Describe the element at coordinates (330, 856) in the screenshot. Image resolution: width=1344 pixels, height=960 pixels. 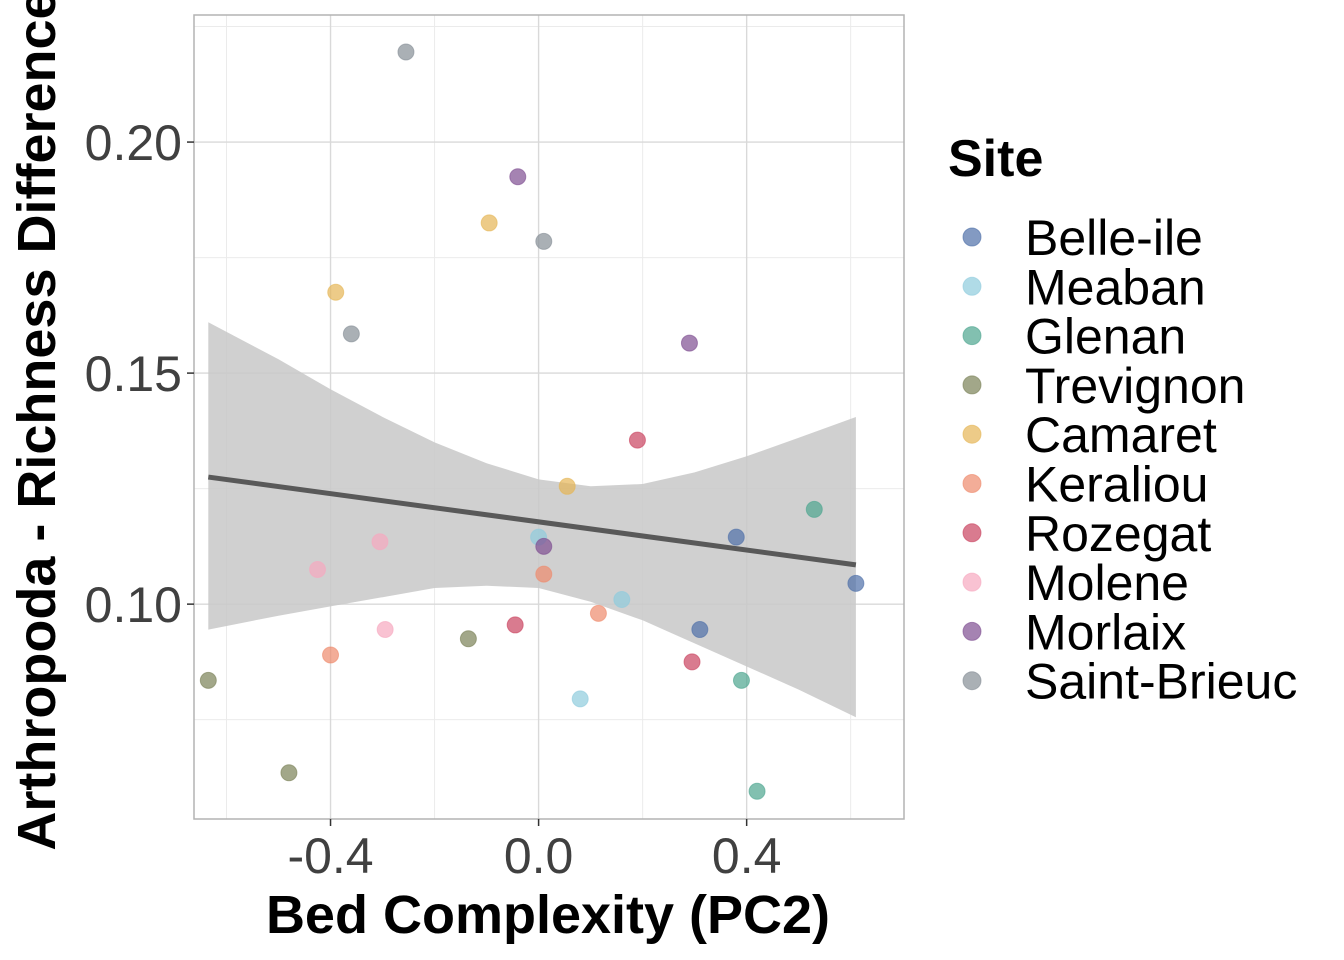
I see `x-tick-label: -0.4` at that location.